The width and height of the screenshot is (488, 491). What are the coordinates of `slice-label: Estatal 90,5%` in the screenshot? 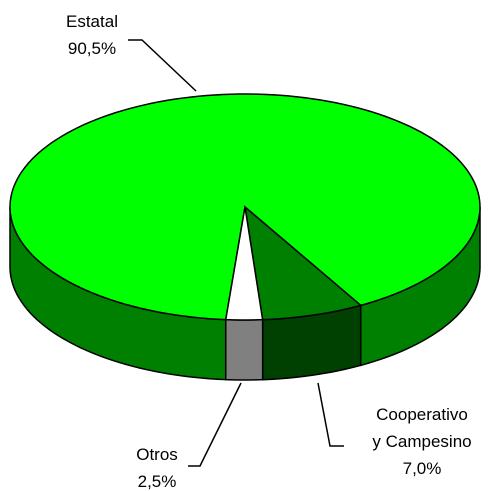 It's located at (92, 35).